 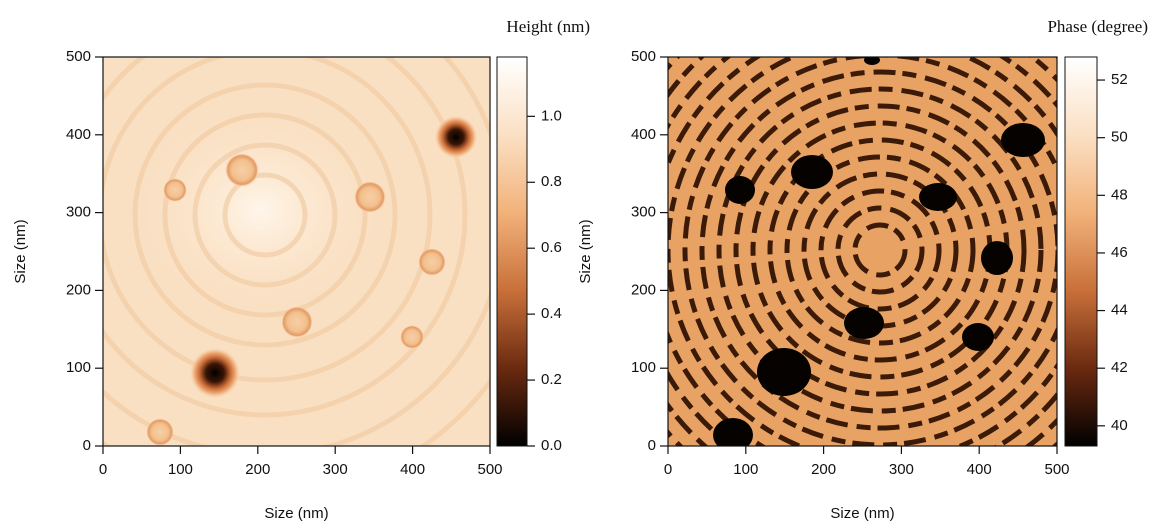 I want to click on colorbar-tick-label: 40, so click(x=1119, y=425).